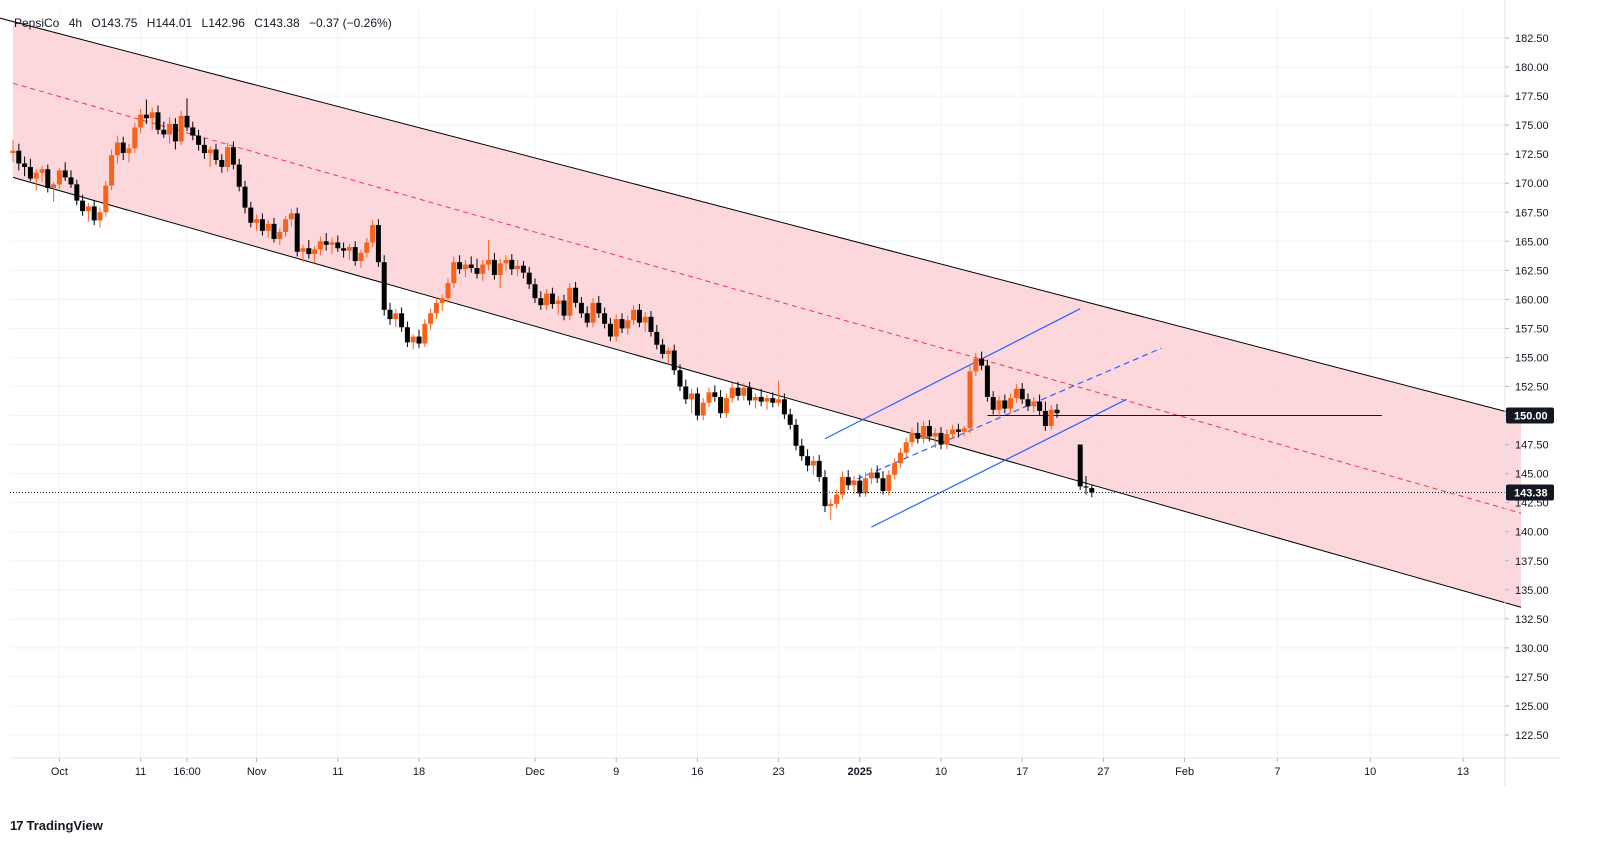 The height and width of the screenshot is (844, 1613). What do you see at coordinates (37, 23) in the screenshot?
I see `symbol-name: PepsiCo` at bounding box center [37, 23].